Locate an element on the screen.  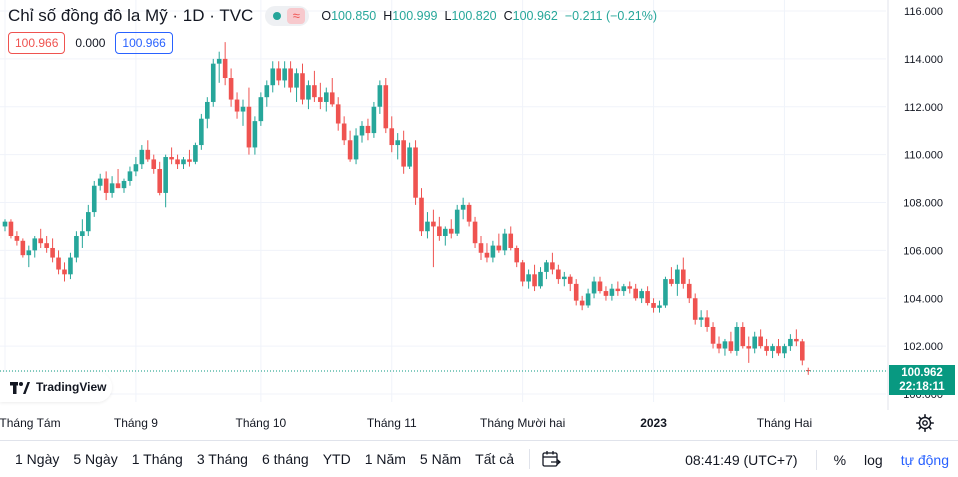
approx-icon: ≈ is located at coordinates (296, 16).